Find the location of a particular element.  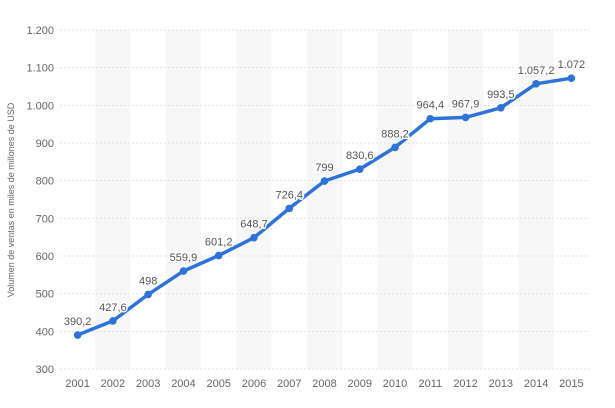

x-tick-label: 2008 is located at coordinates (324, 384).